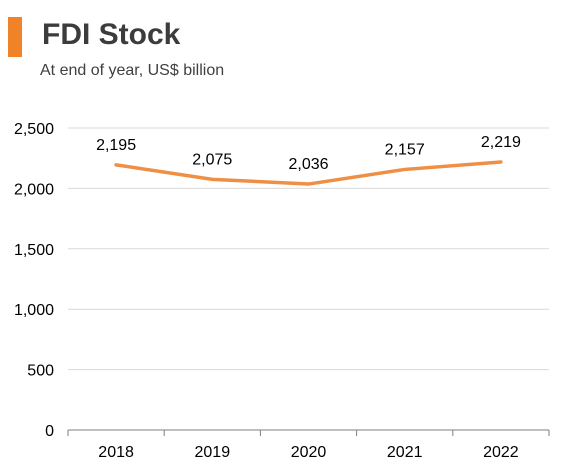  Describe the element at coordinates (501, 142) in the screenshot. I see `data-label: 2,219` at that location.